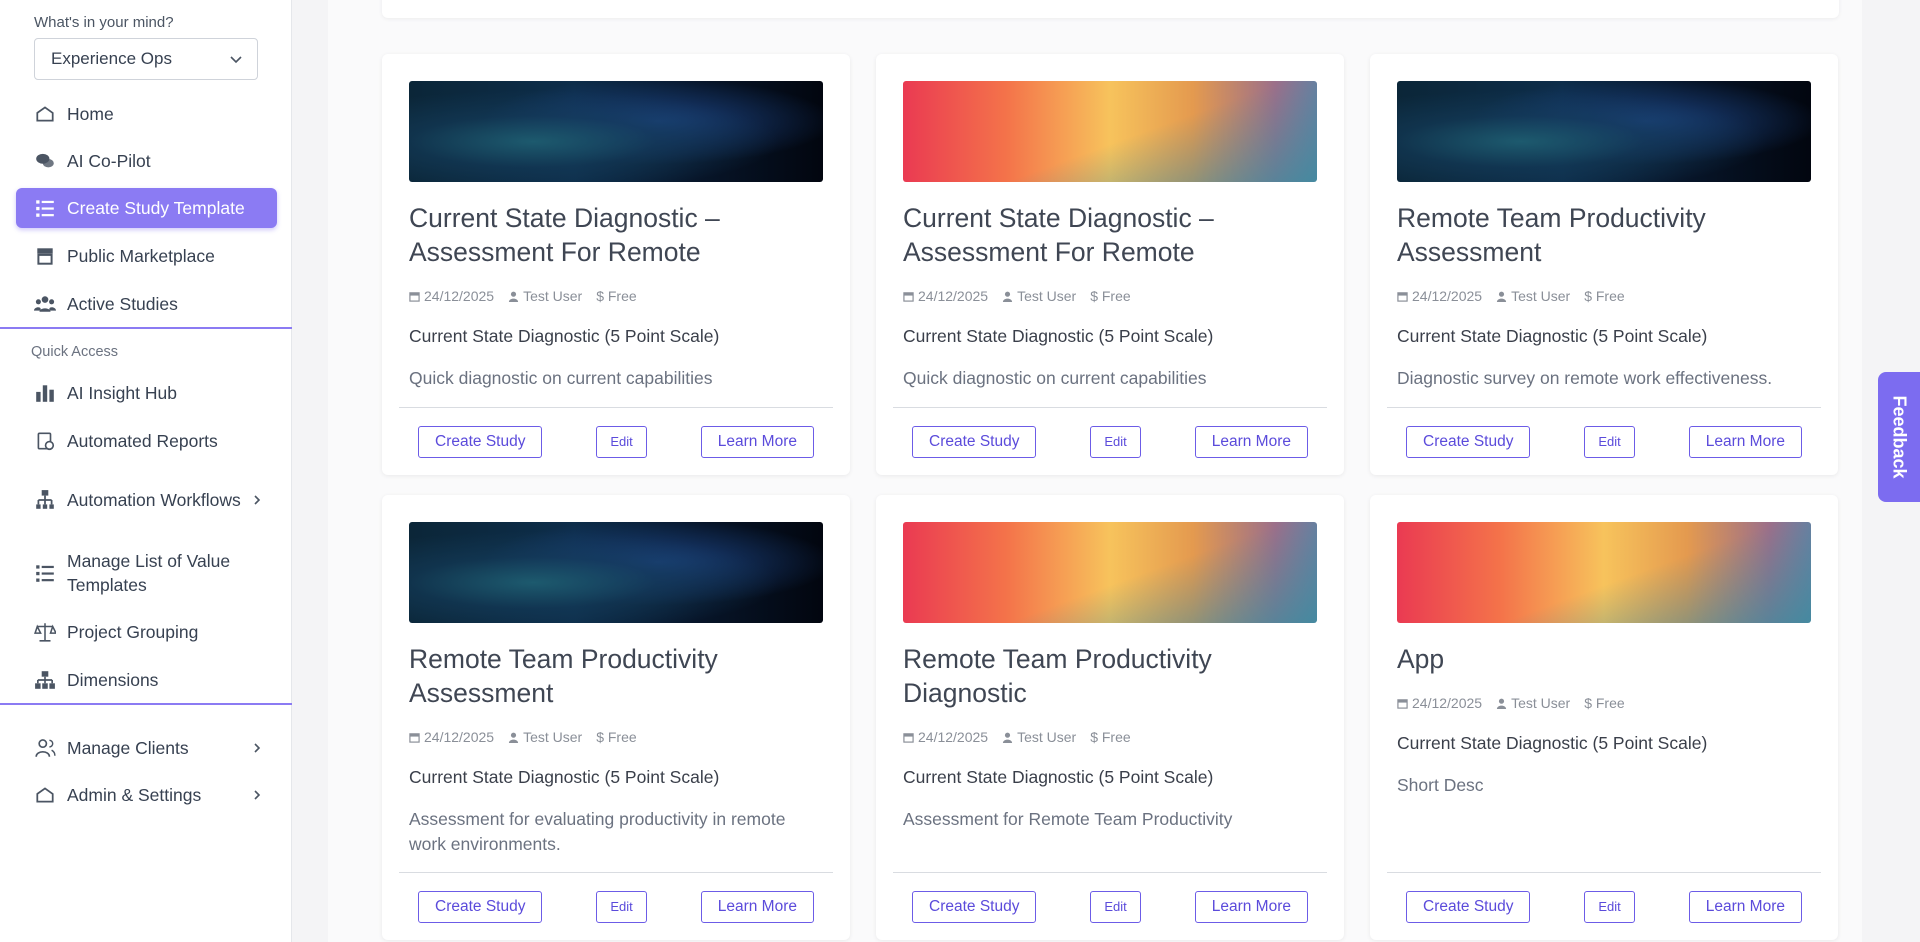 This screenshot has height=942, width=1920. What do you see at coordinates (1068, 819) in the screenshot?
I see `card-description: Assessment for Remote Team Productivity` at bounding box center [1068, 819].